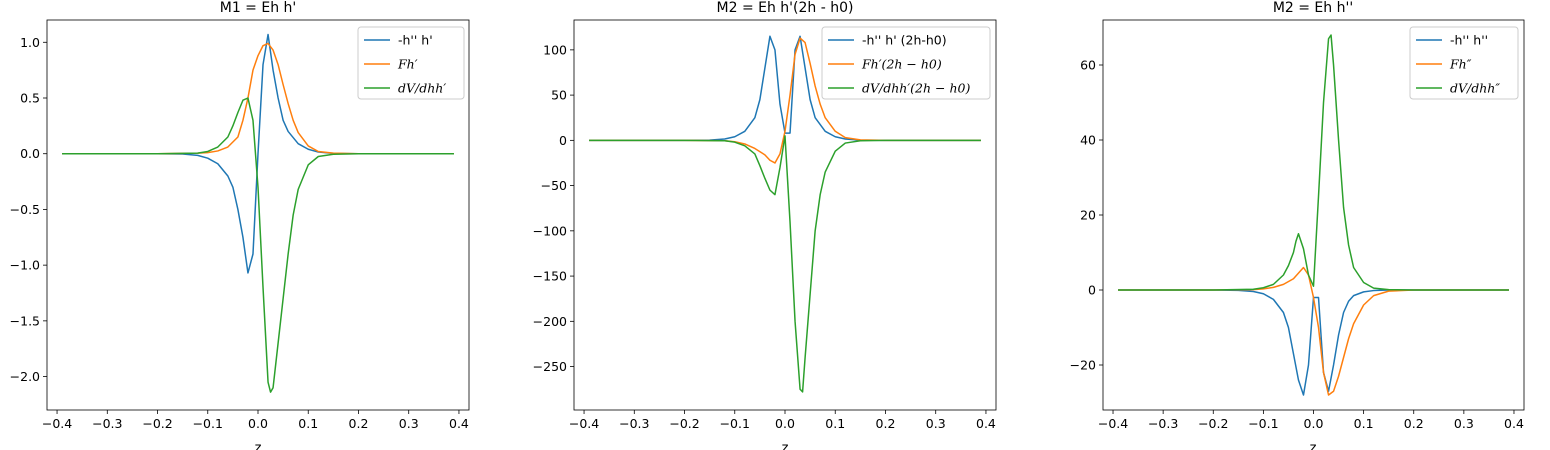 The height and width of the screenshot is (450, 1550). I want to click on y-tick-label: −100, so click(550, 230).